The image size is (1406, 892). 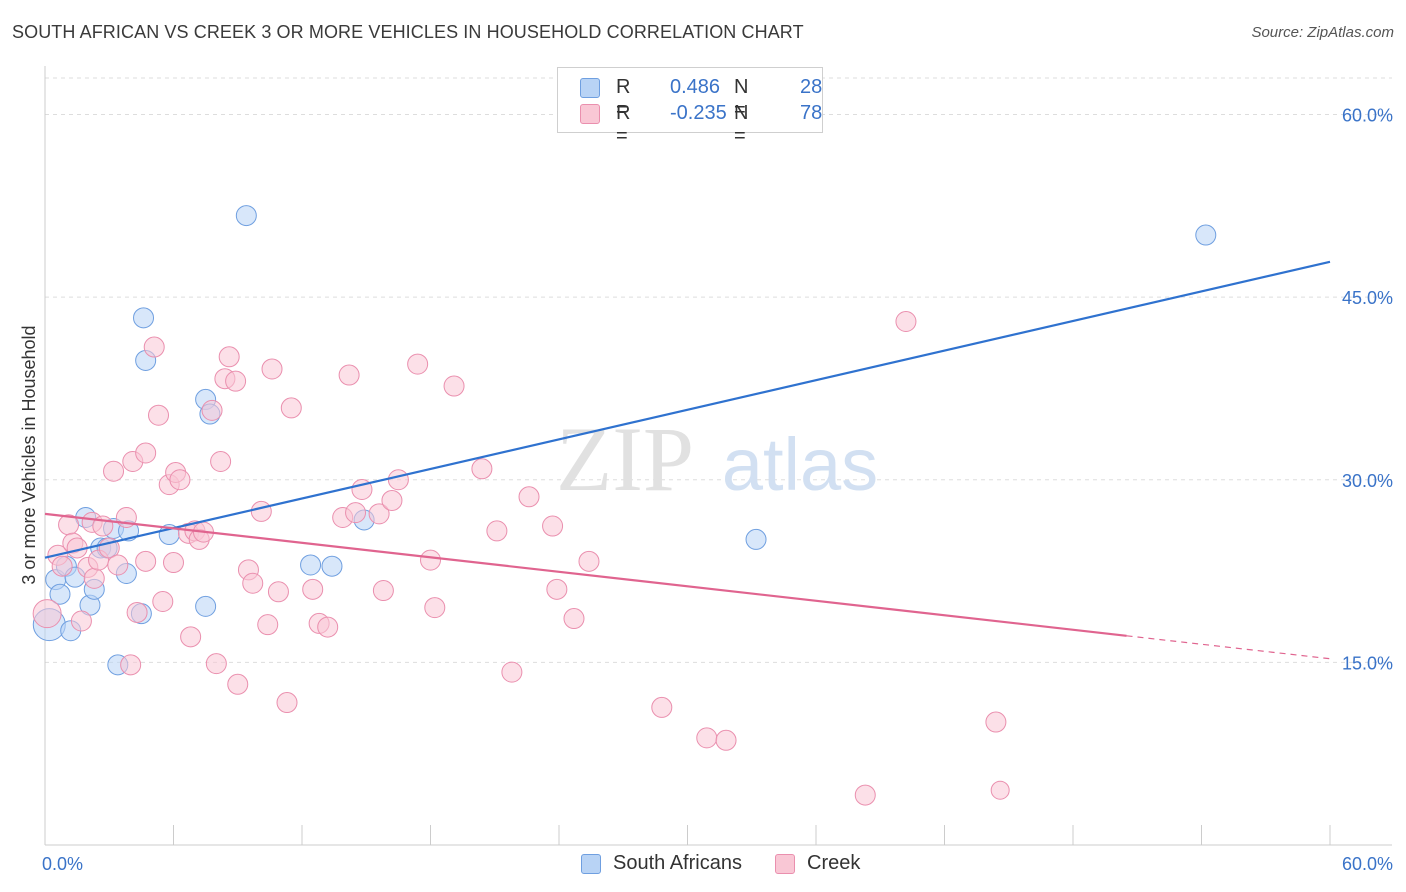 What do you see at coordinates (585, 574) in the screenshot?
I see `creek-trend-line` at bounding box center [585, 574].